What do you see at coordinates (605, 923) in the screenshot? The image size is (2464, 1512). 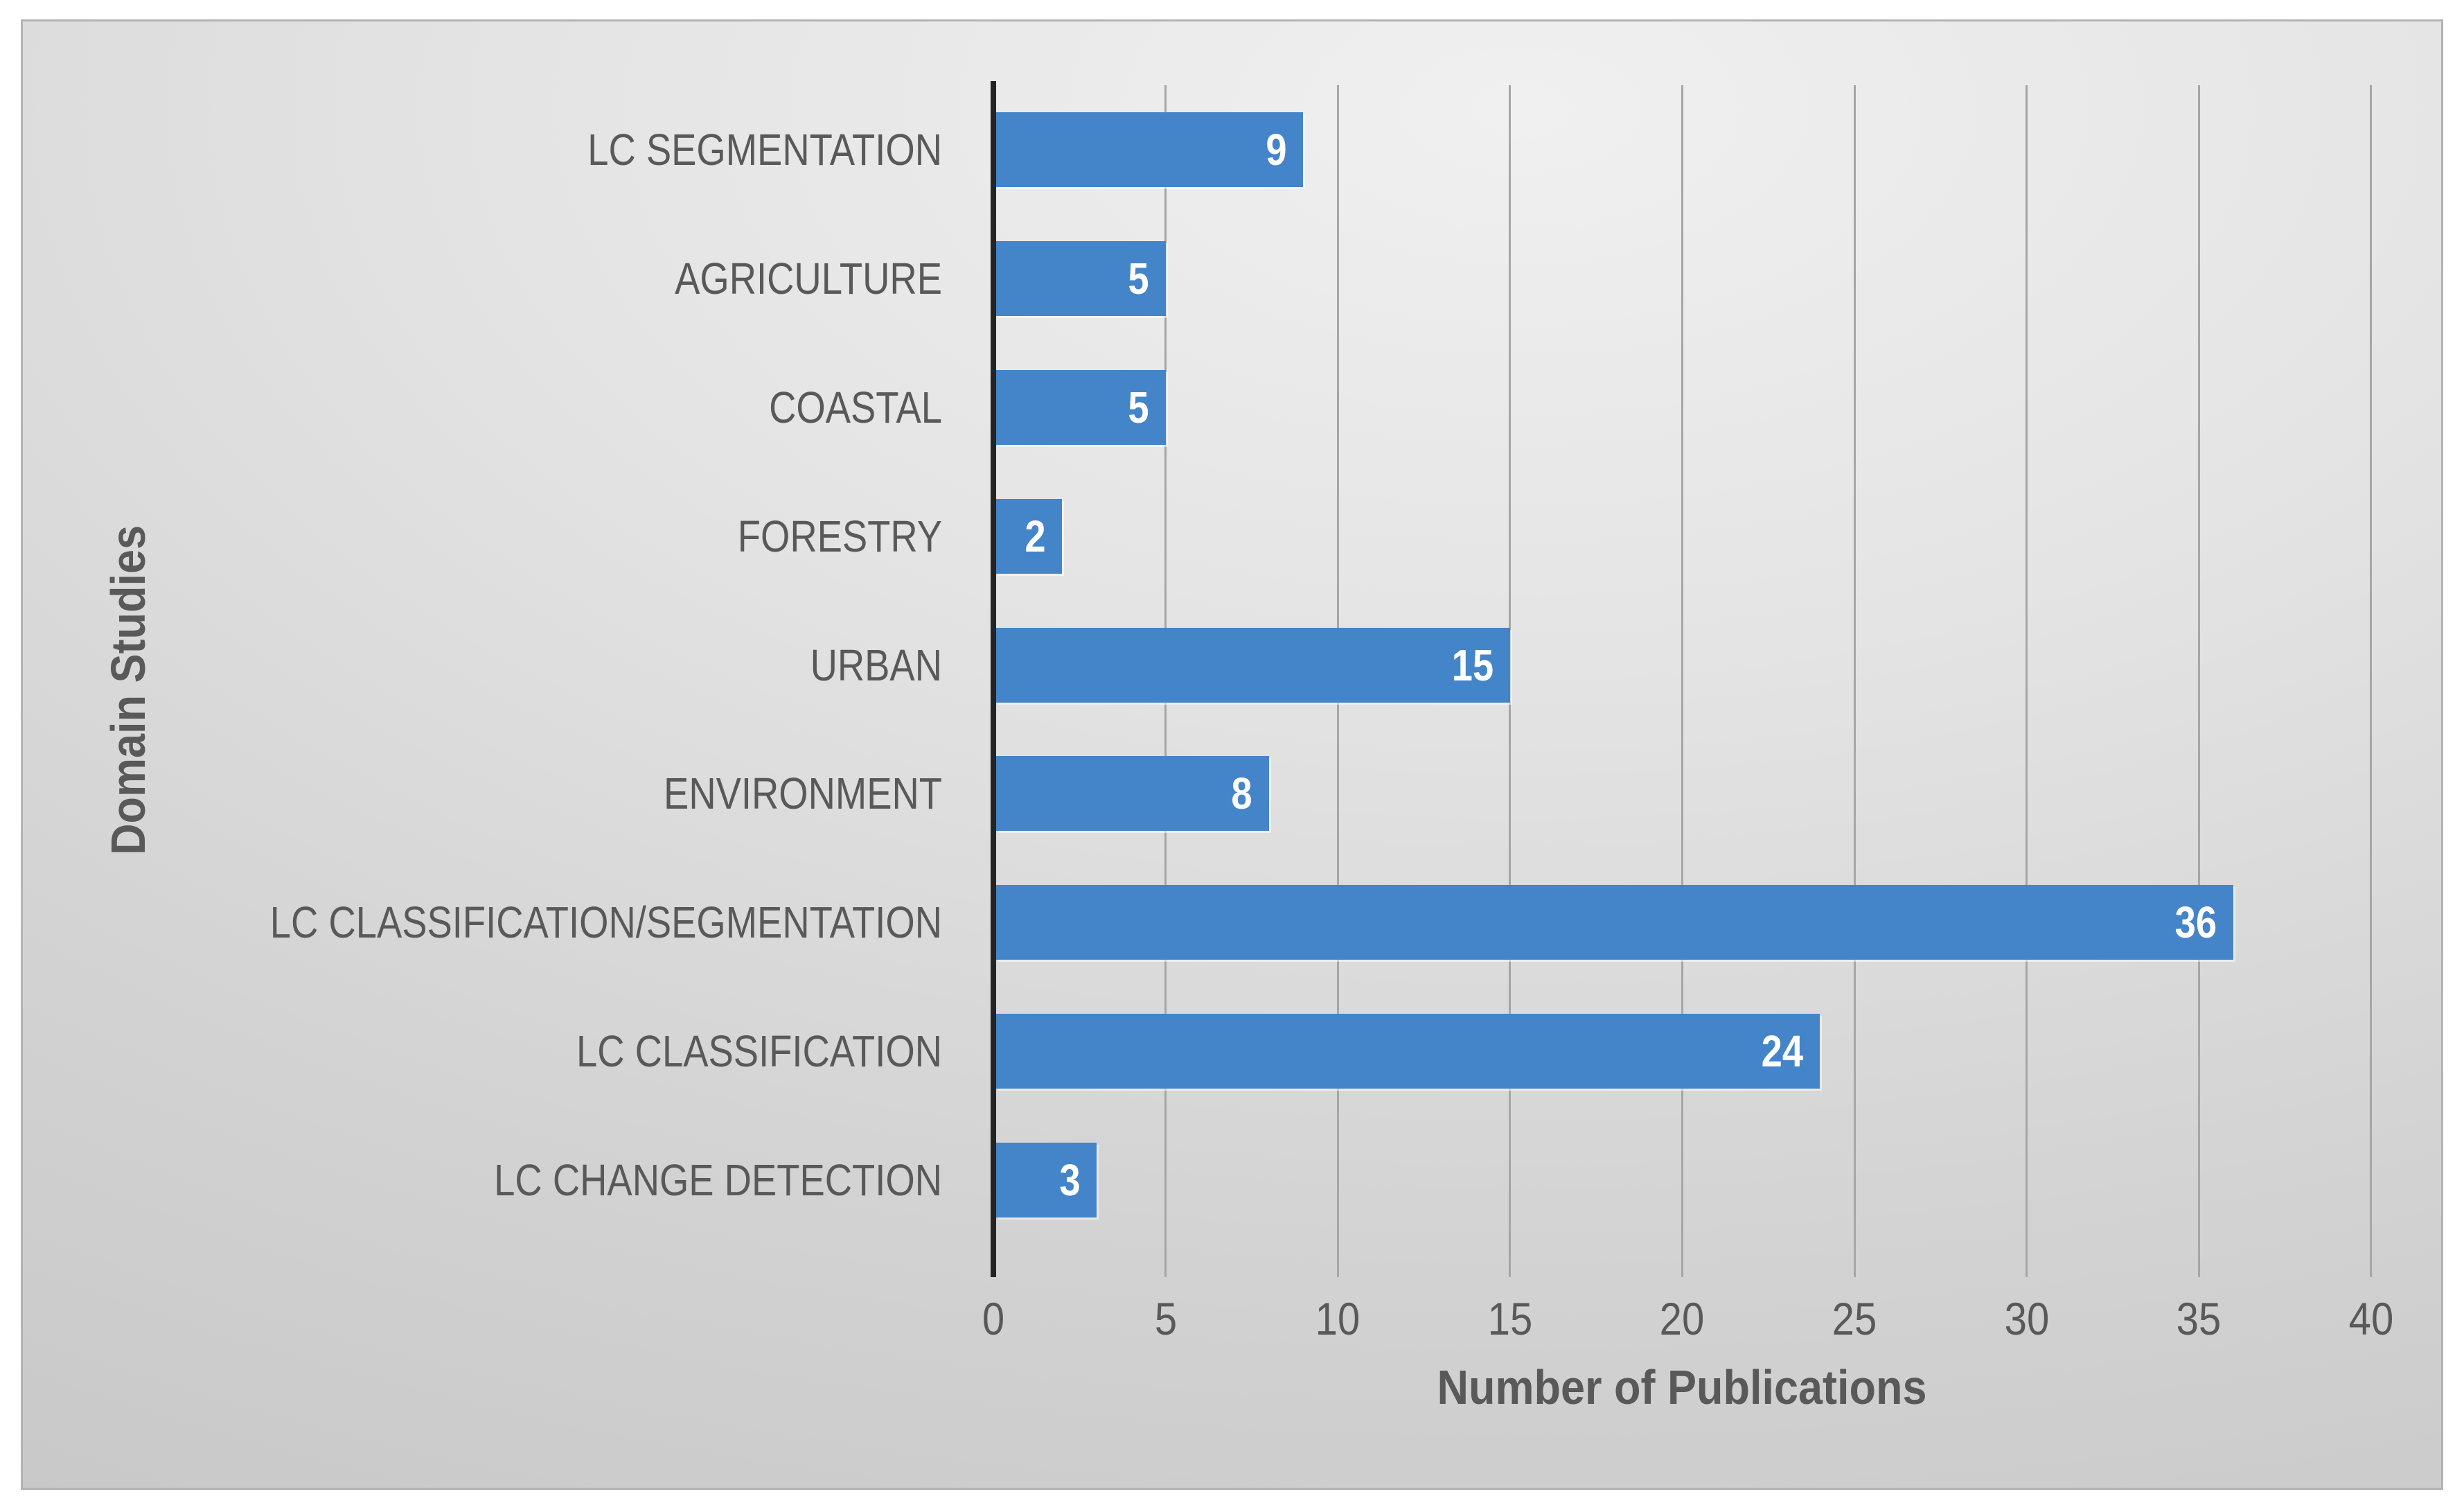 I see `category-label-lc-classification-segmentation: LC CLASSIFICATION/SEGMENTATION` at bounding box center [605, 923].